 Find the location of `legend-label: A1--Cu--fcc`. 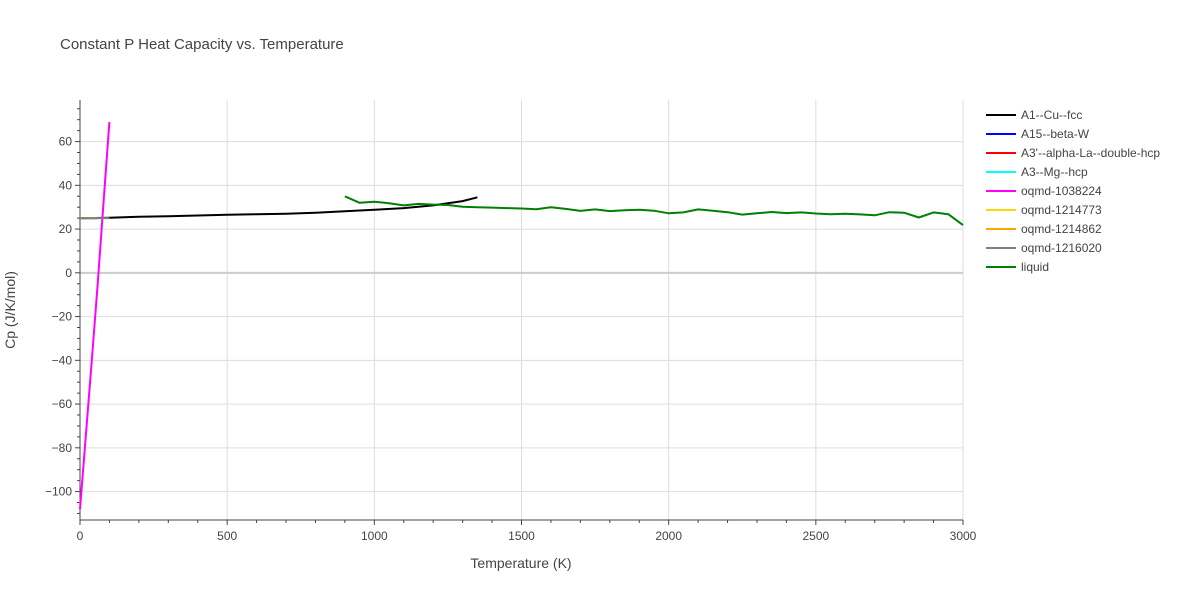

legend-label: A1--Cu--fcc is located at coordinates (1051, 115).